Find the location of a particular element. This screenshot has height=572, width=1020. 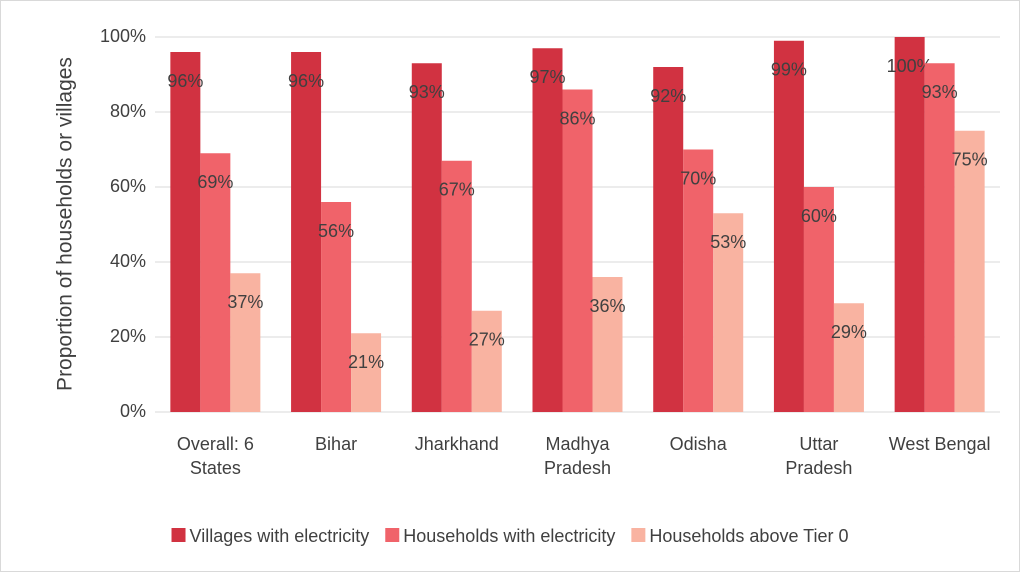

y-tick-label: 100% is located at coordinates (123, 36).